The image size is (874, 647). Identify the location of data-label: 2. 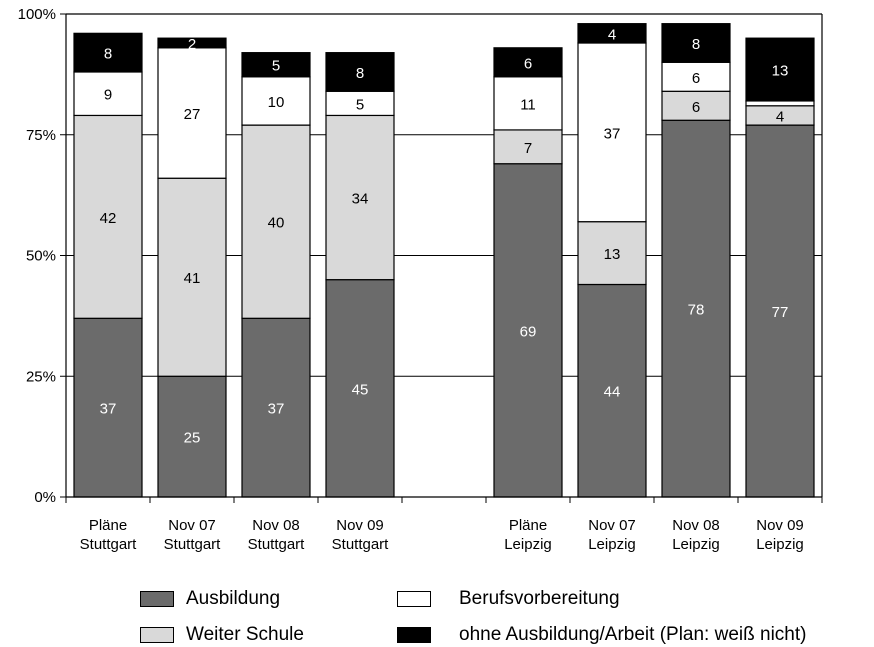
(192, 44).